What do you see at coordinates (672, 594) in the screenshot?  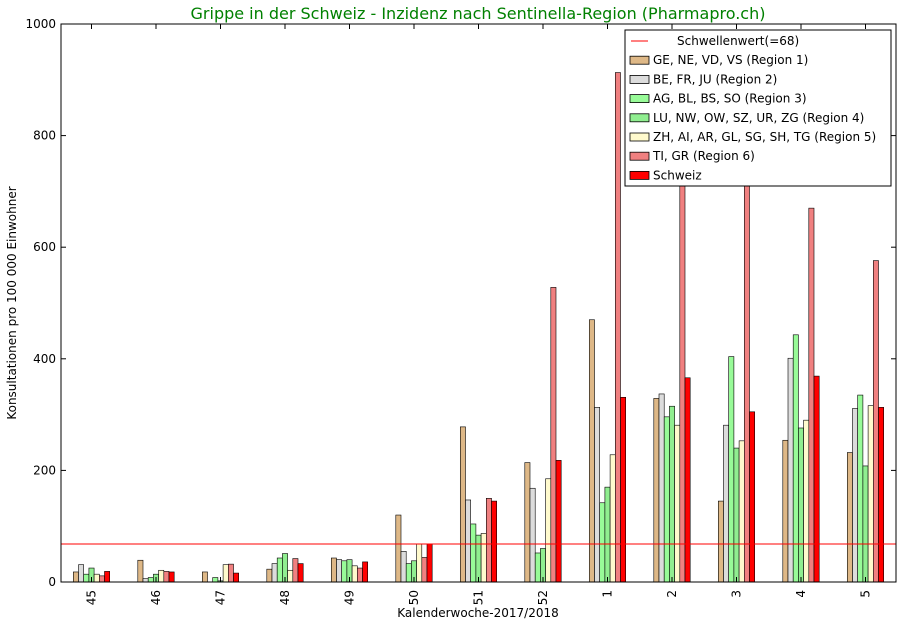 I see `x-tick-label: 2` at bounding box center [672, 594].